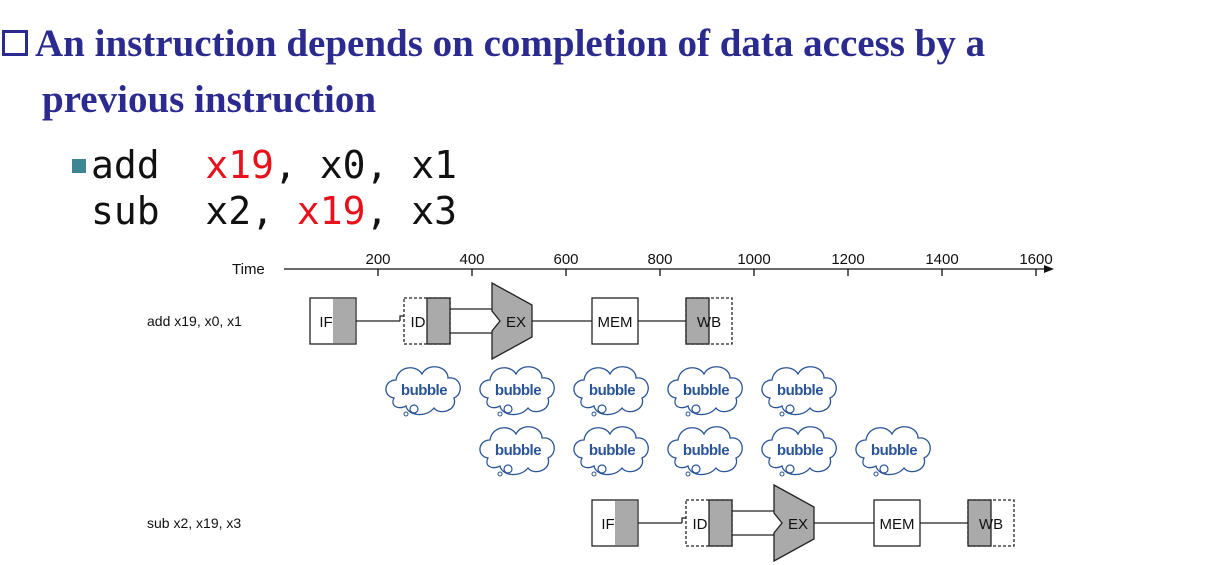  Describe the element at coordinates (248, 269) in the screenshot. I see `time-axis-label: Time` at that location.